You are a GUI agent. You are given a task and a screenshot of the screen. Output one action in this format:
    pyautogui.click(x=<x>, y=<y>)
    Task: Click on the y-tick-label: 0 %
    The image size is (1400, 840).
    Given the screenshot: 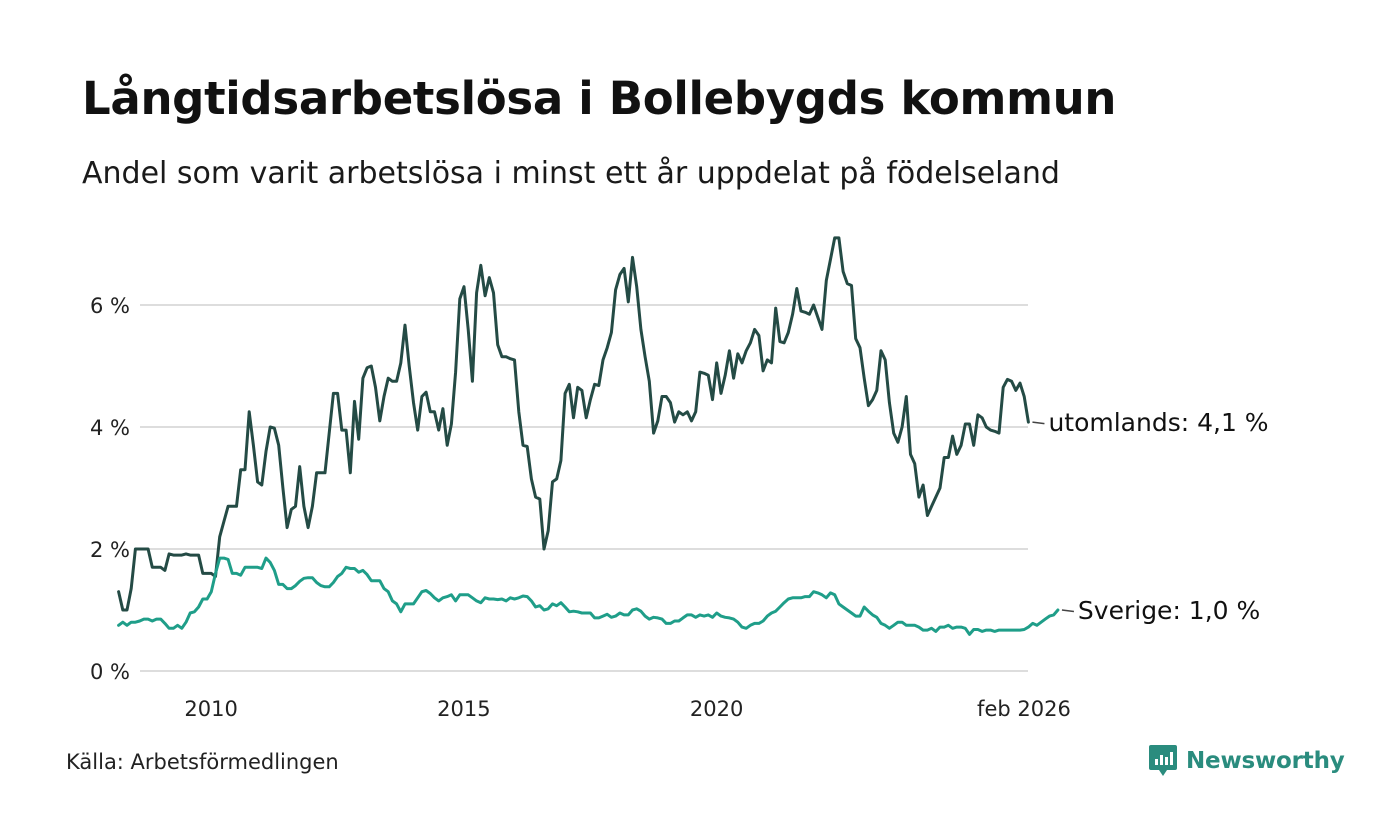 What is the action you would take?
    pyautogui.click(x=110, y=672)
    